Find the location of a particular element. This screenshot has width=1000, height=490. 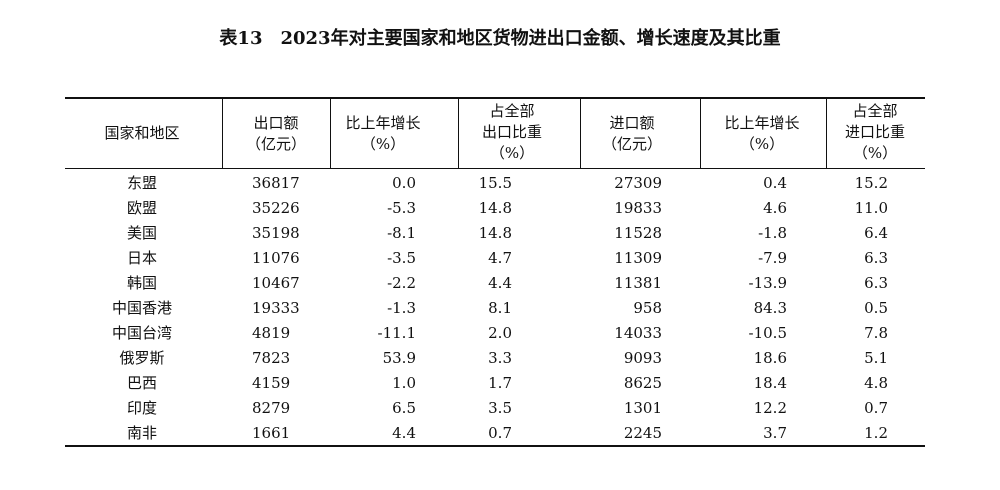

cell: -3.5 is located at coordinates (401, 258).